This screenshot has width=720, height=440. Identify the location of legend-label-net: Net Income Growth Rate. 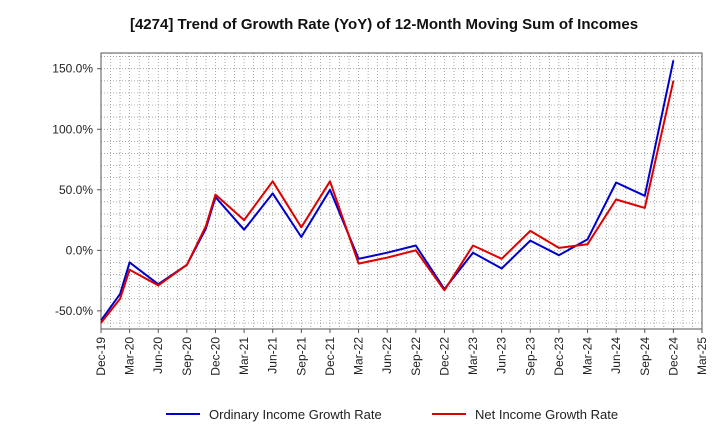
(546, 414).